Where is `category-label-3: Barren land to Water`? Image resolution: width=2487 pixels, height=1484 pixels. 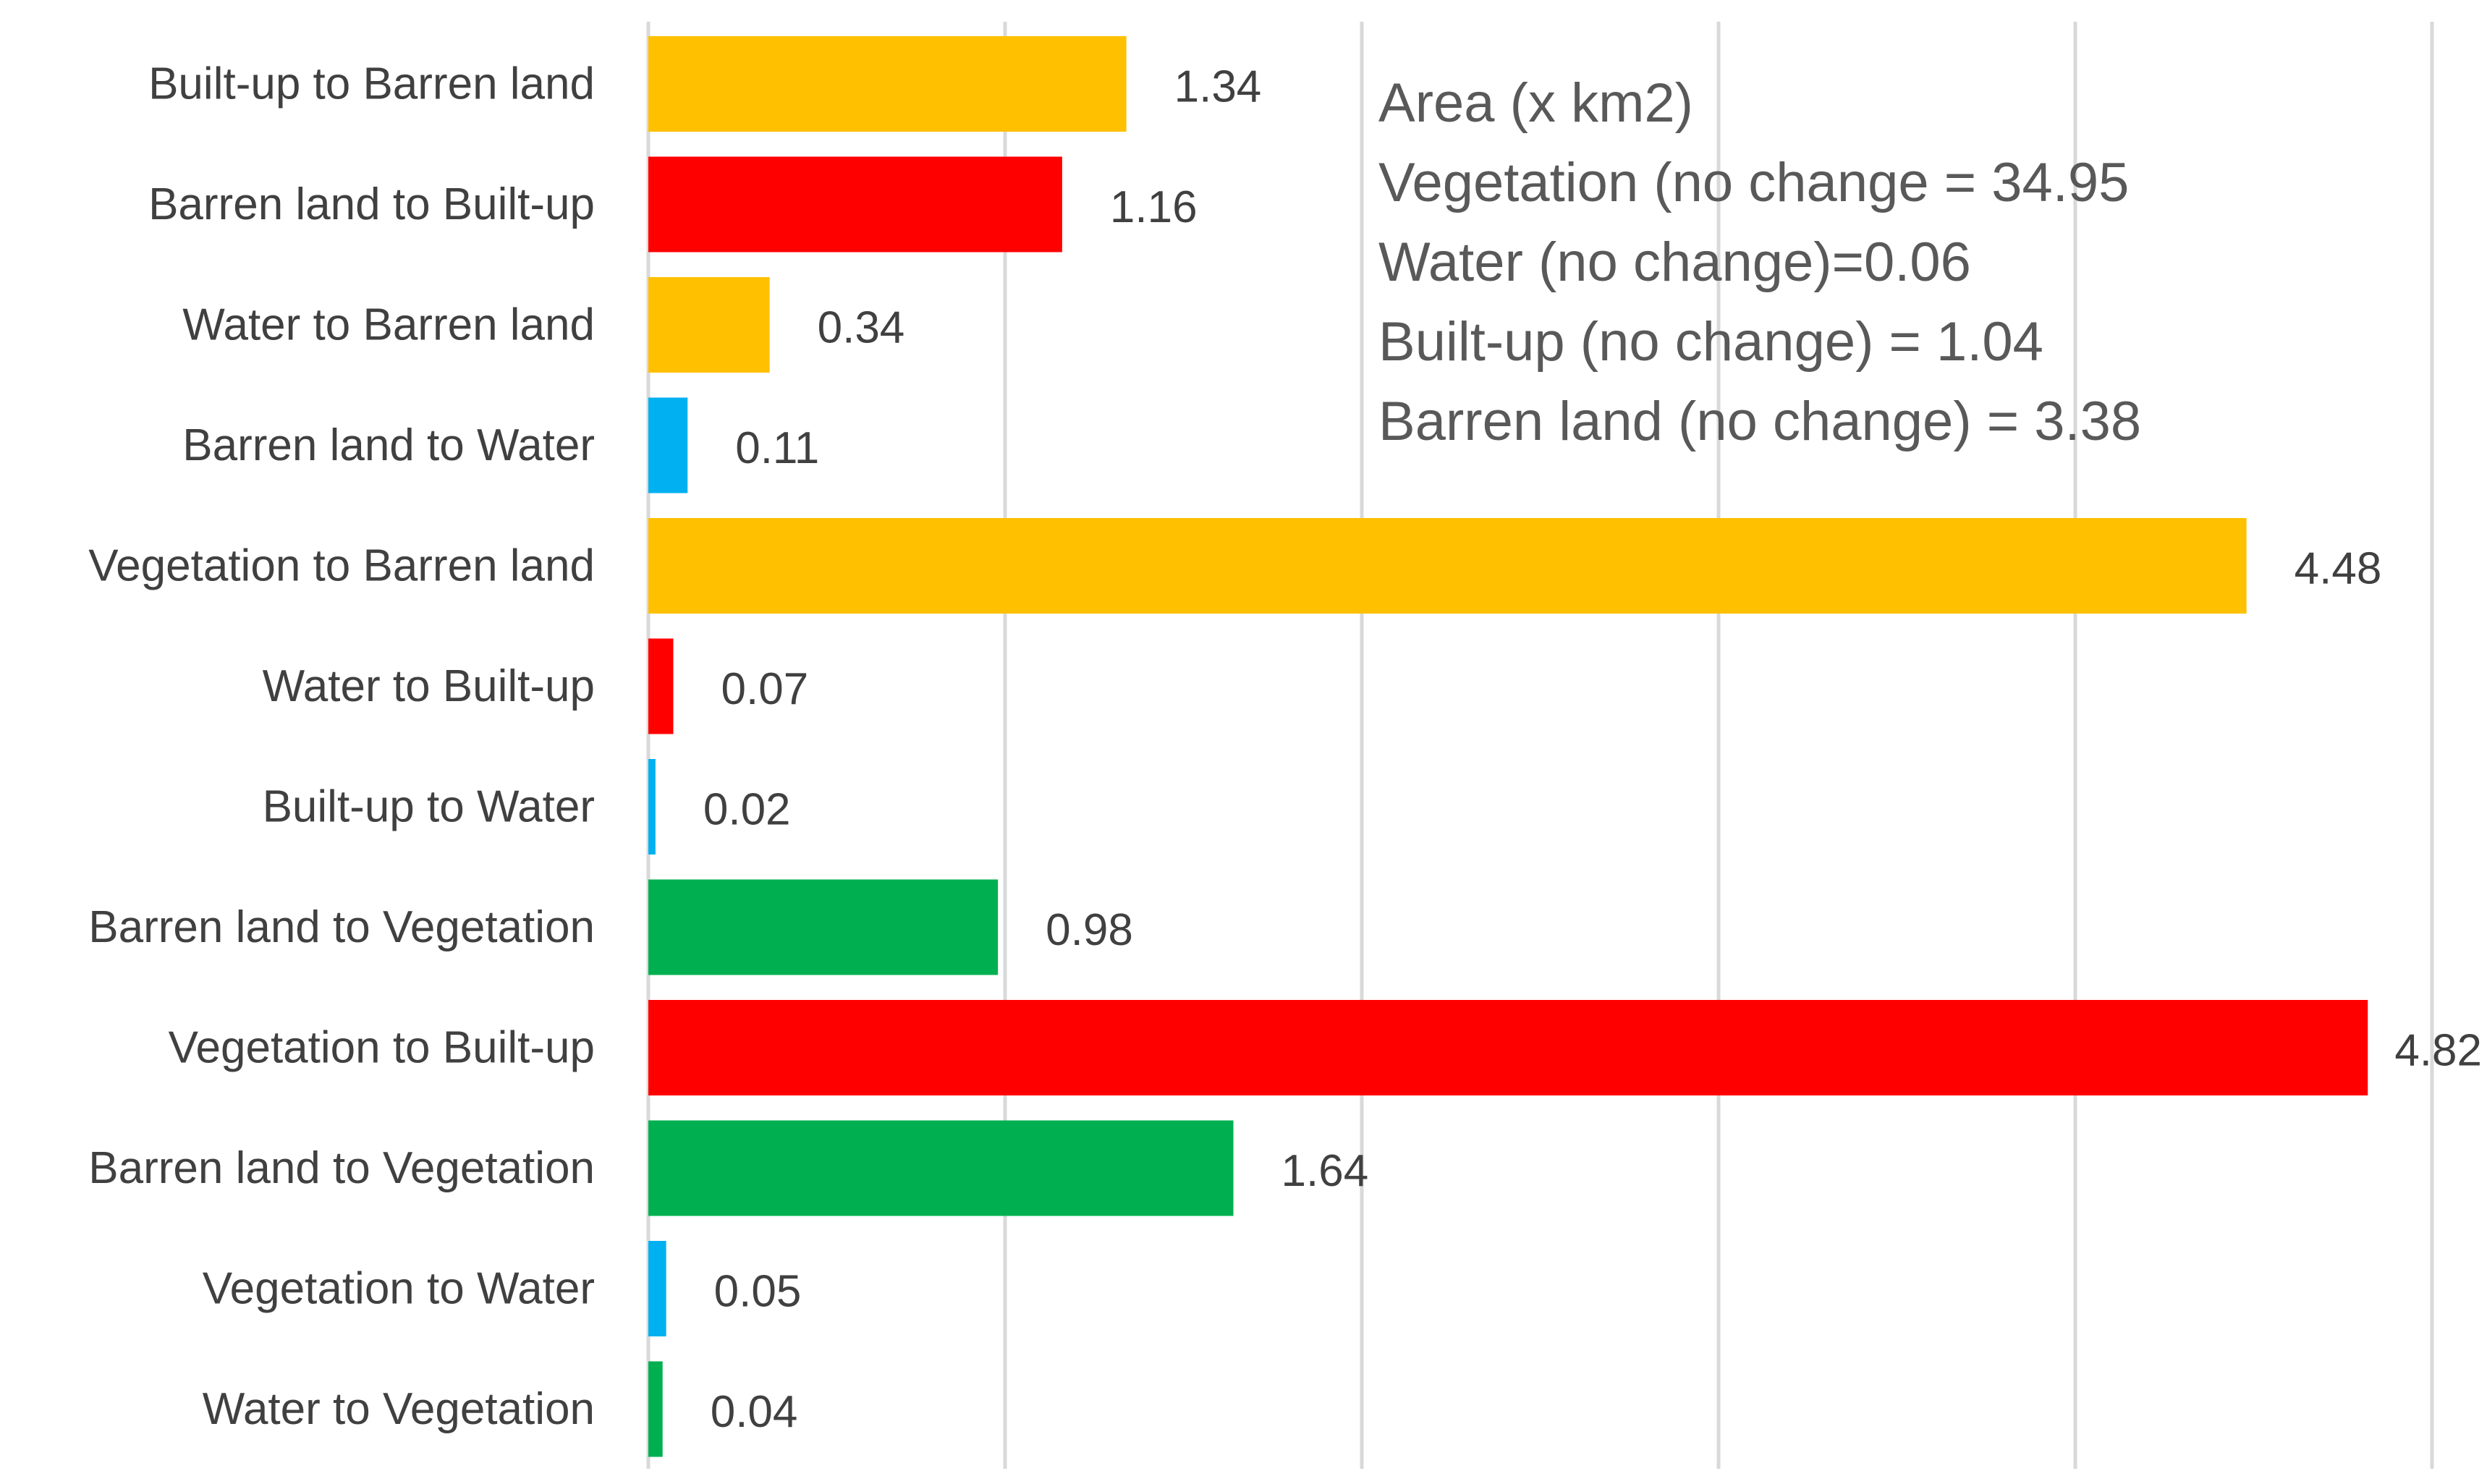
category-label-3: Barren land to Water is located at coordinates (389, 445).